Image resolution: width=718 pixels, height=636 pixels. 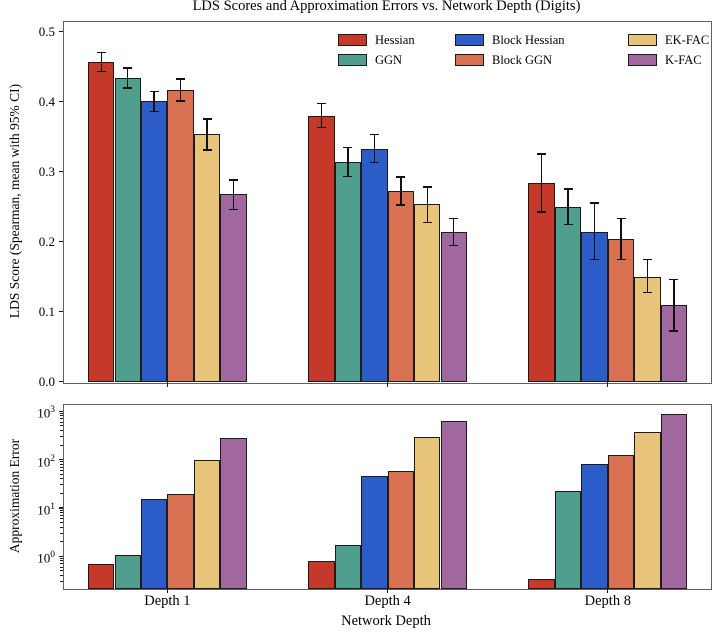 What do you see at coordinates (386, 621) in the screenshot?
I see `x-axis-label: Network Depth` at bounding box center [386, 621].